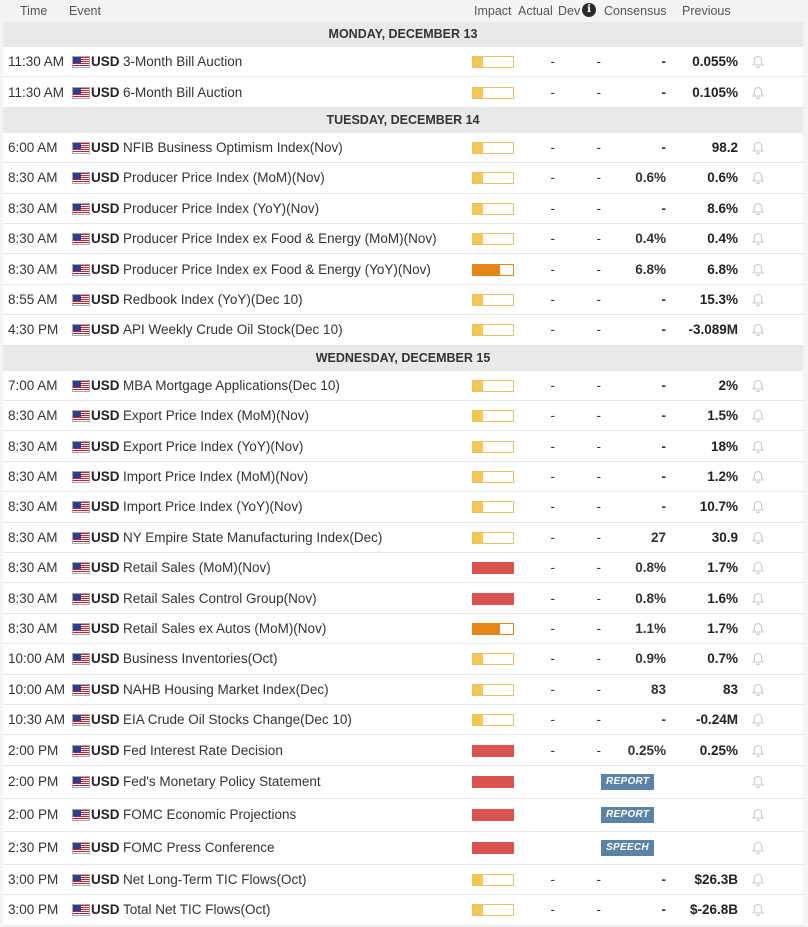 The width and height of the screenshot is (808, 927). I want to click on event-row: 11:30 AM USD 3-Month Bill Auction - - - 0.055%, so click(403, 62).